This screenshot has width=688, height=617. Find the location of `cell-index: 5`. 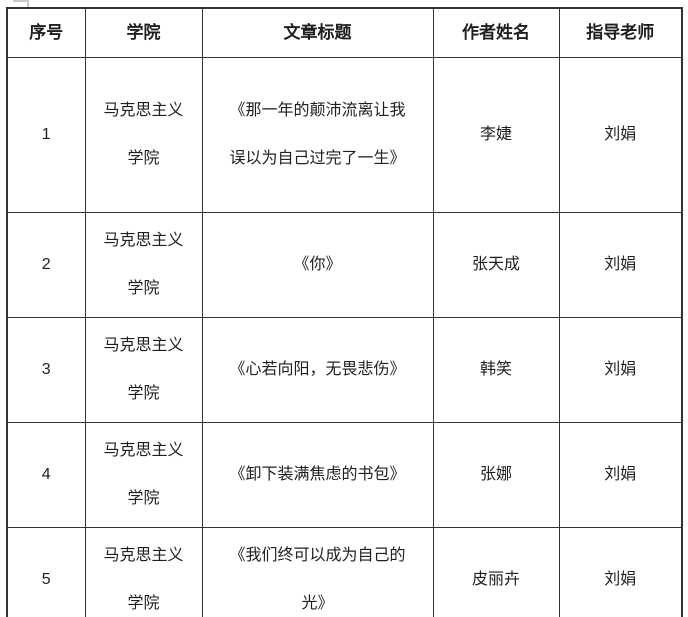

cell-index: 5 is located at coordinates (46, 572).